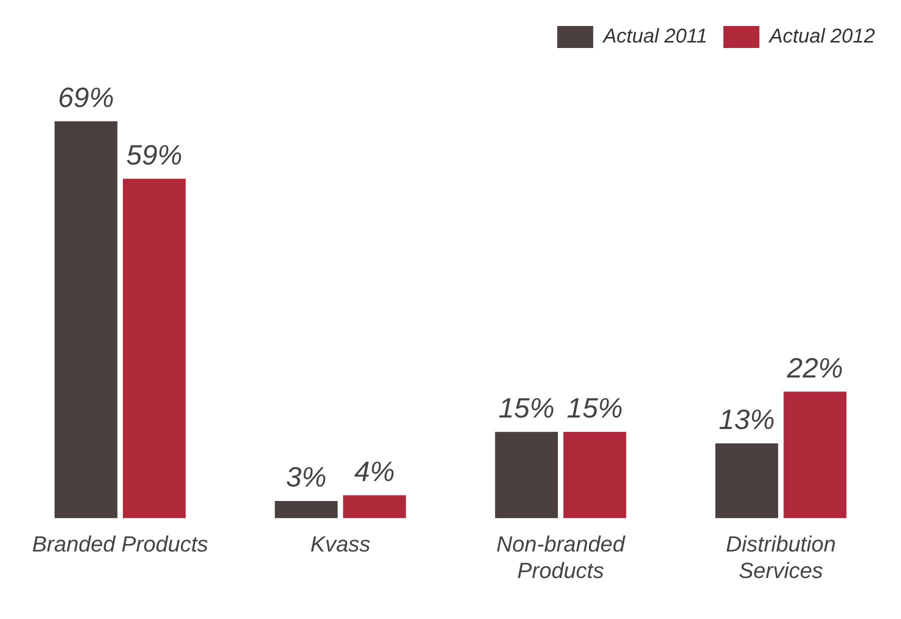 This screenshot has height=619, width=901. Describe the element at coordinates (746, 420) in the screenshot. I see `data-label: 13%` at that location.